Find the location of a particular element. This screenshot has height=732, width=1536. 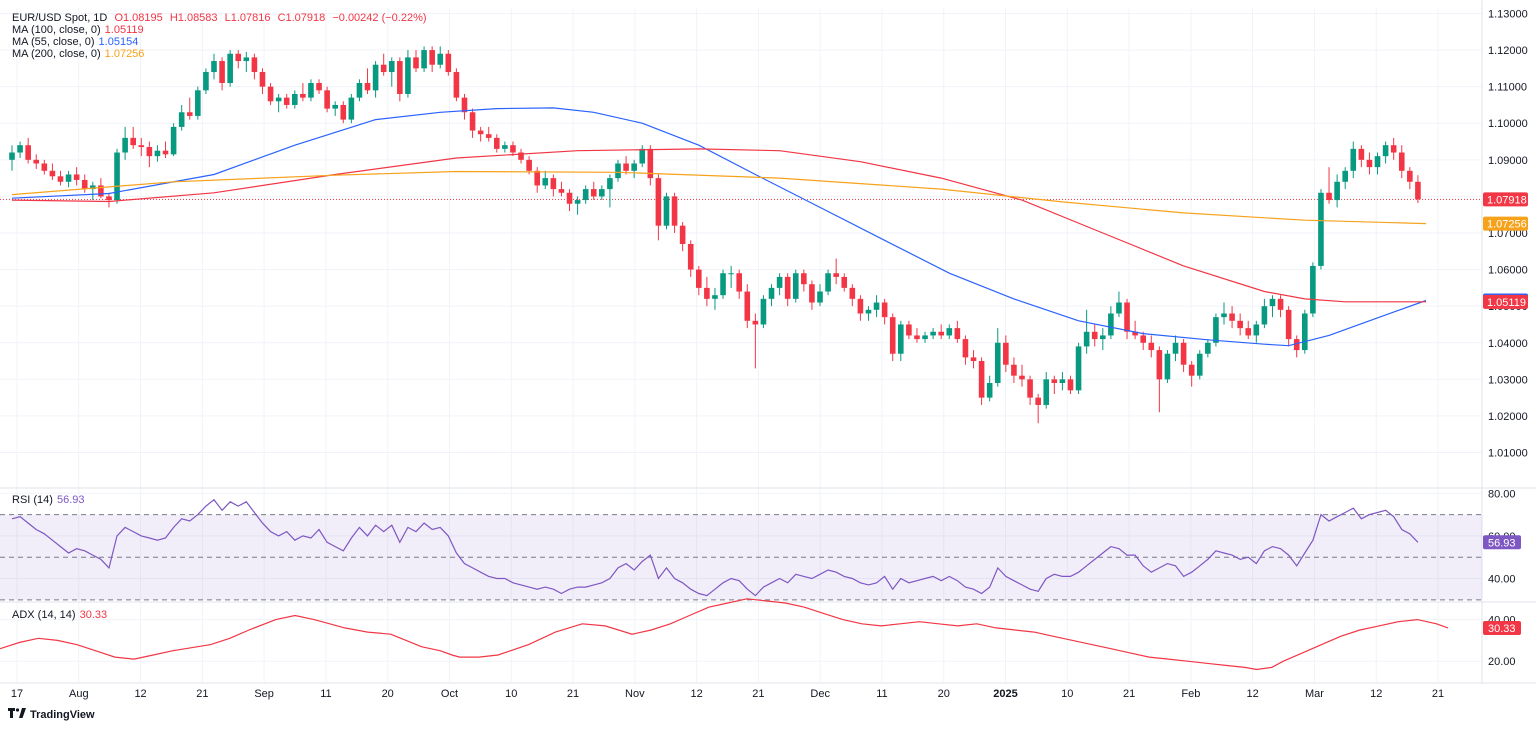

rsi-tick-label: 80.00 is located at coordinates (1502, 494).